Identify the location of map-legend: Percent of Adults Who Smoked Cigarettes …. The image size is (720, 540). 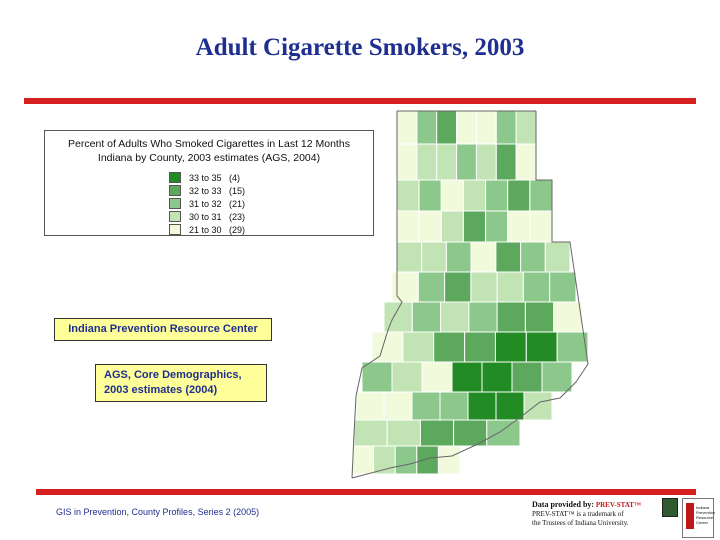
(209, 183).